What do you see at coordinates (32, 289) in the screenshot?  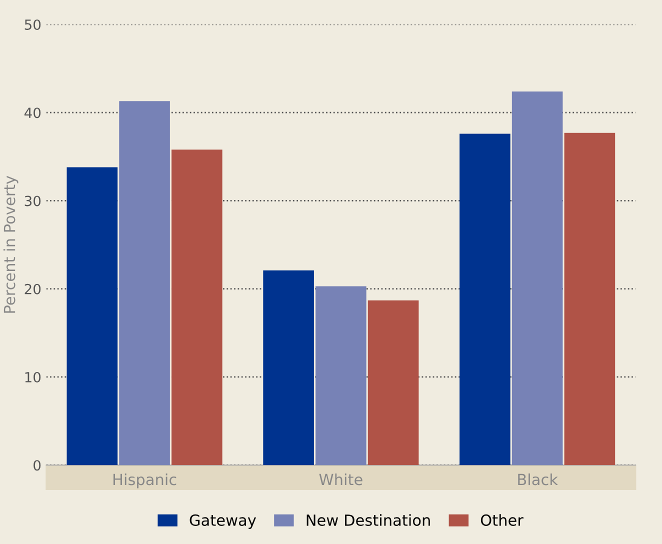 I see `y-tick-label: 20` at bounding box center [32, 289].